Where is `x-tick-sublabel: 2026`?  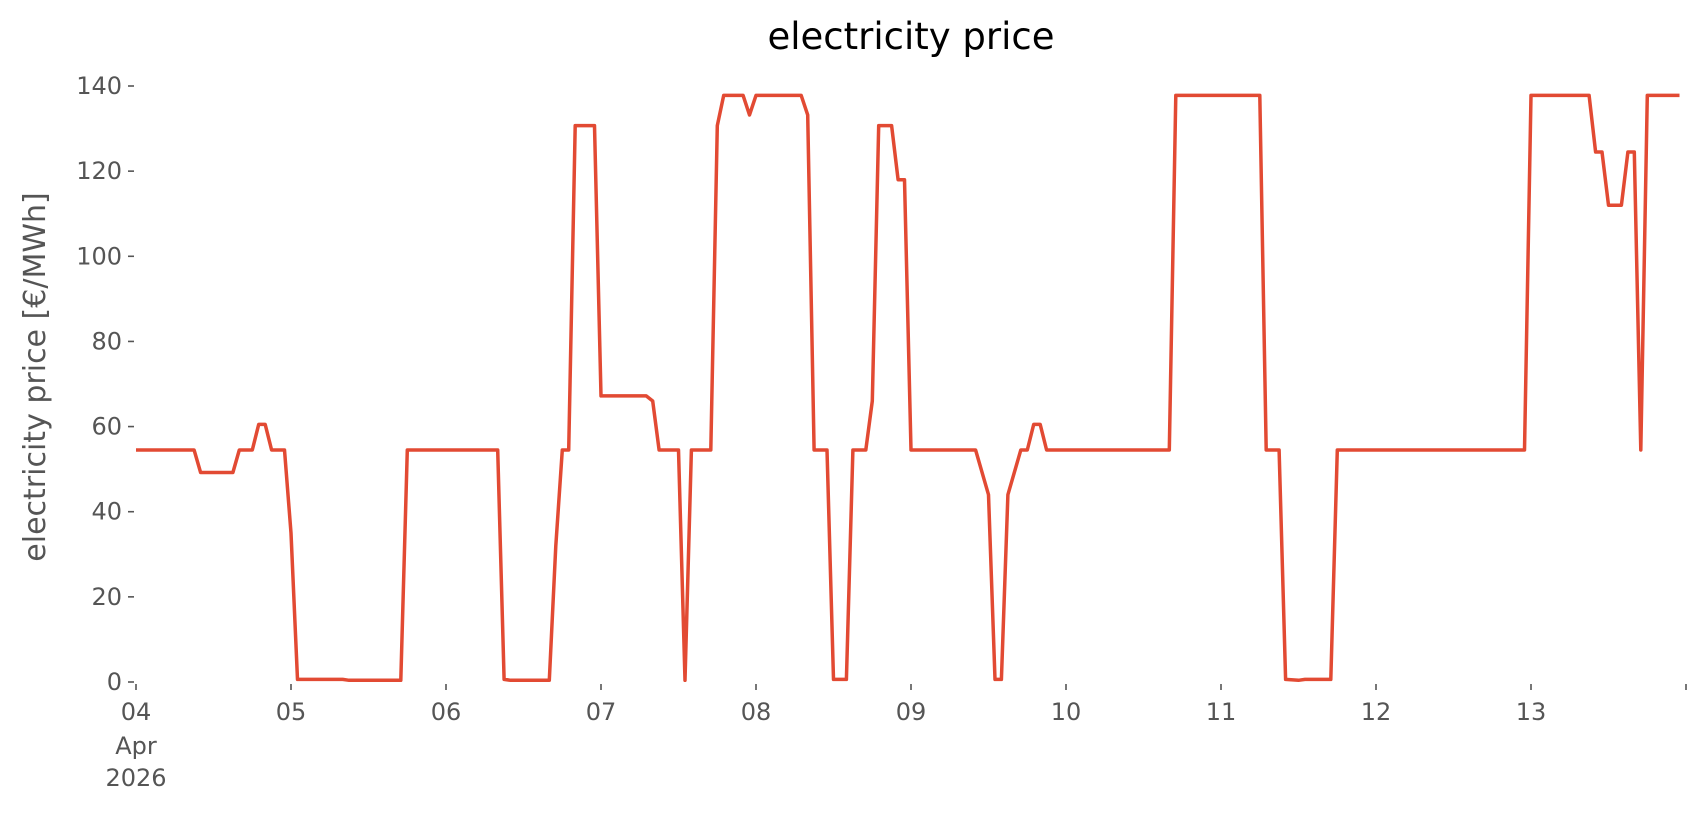 x-tick-sublabel: 2026 is located at coordinates (135, 778).